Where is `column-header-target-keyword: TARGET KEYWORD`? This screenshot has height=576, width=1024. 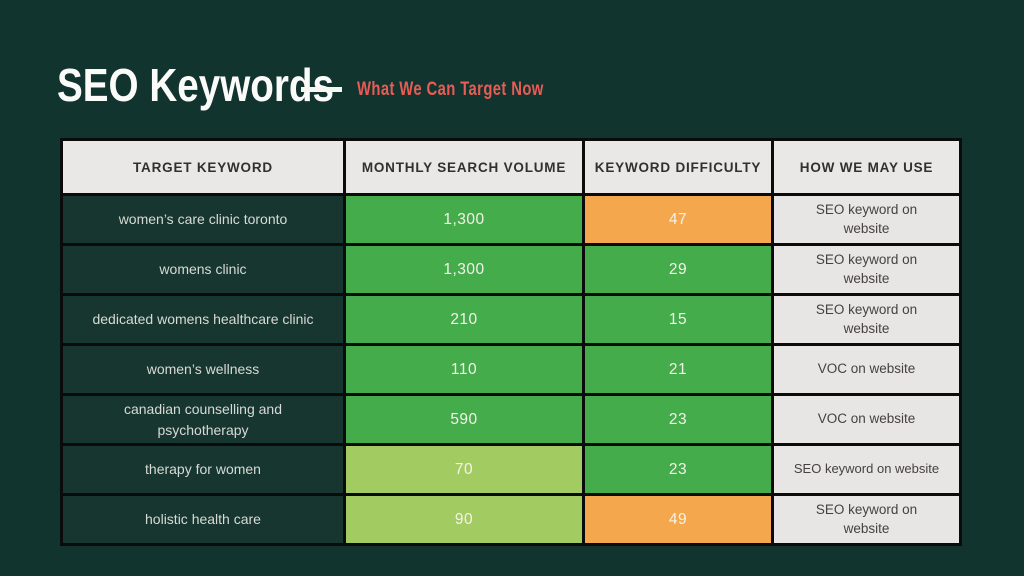
column-header-target-keyword: TARGET KEYWORD is located at coordinates (203, 167).